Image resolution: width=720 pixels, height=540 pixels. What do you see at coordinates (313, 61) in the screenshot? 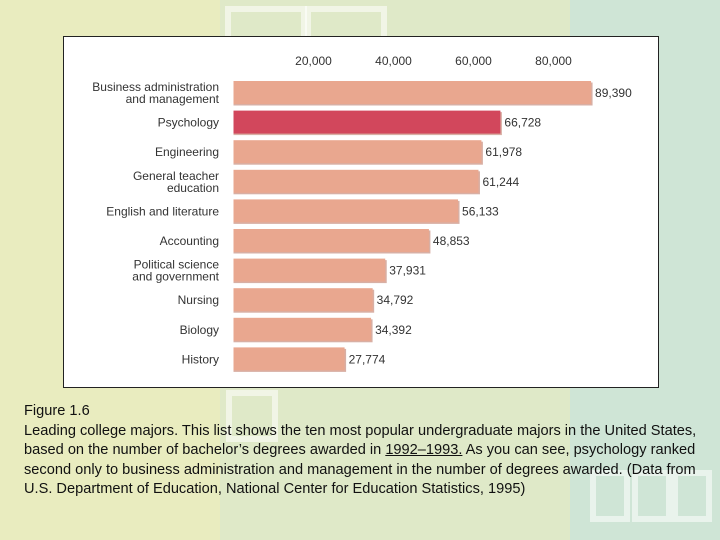
I see `x-tick-label: 20,000` at bounding box center [313, 61].